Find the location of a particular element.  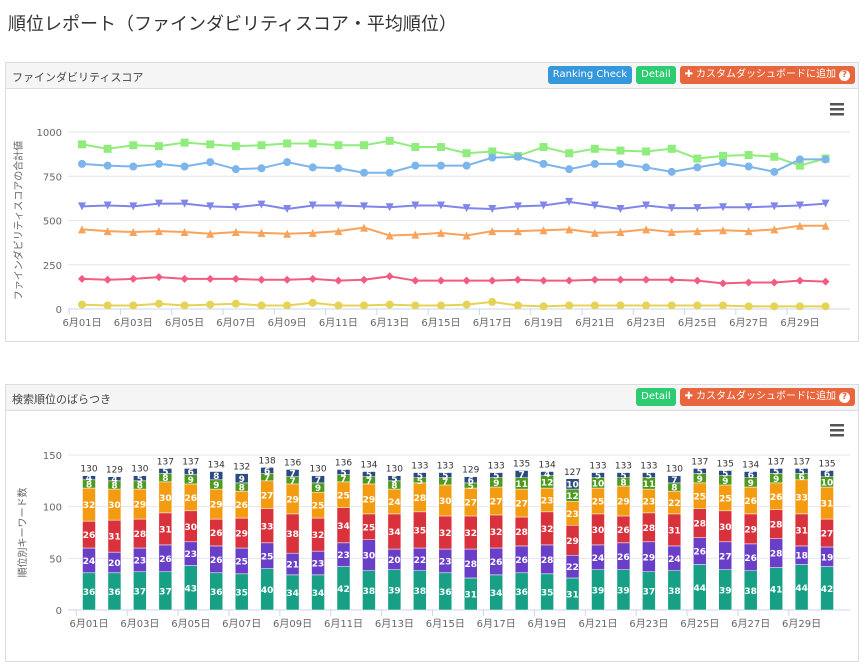

button: Ranking Check is located at coordinates (590, 75).